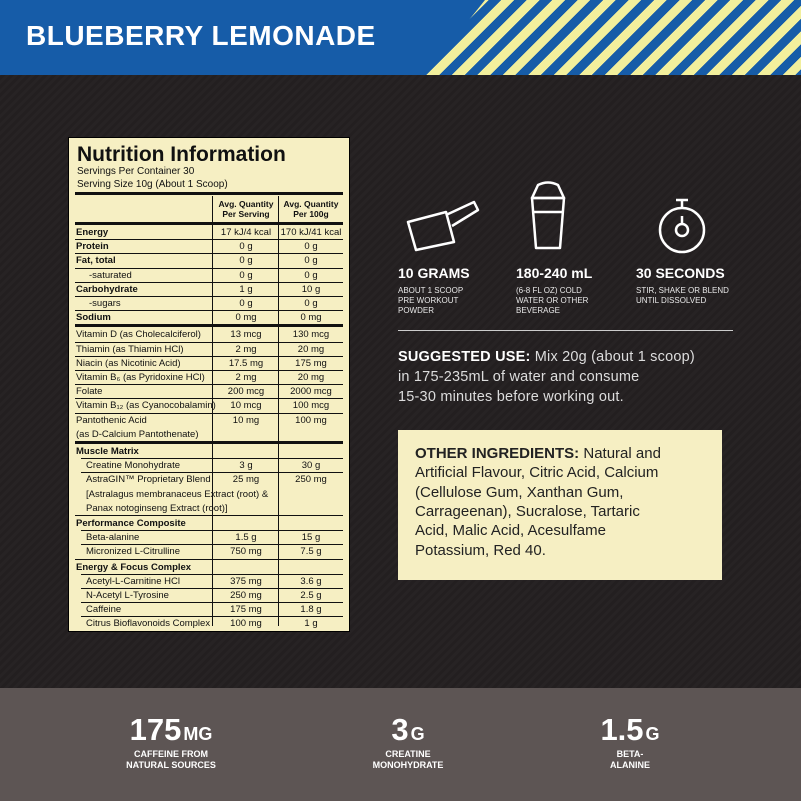 This screenshot has height=801, width=801. Describe the element at coordinates (548, 223) in the screenshot. I see `shaker-icon` at that location.